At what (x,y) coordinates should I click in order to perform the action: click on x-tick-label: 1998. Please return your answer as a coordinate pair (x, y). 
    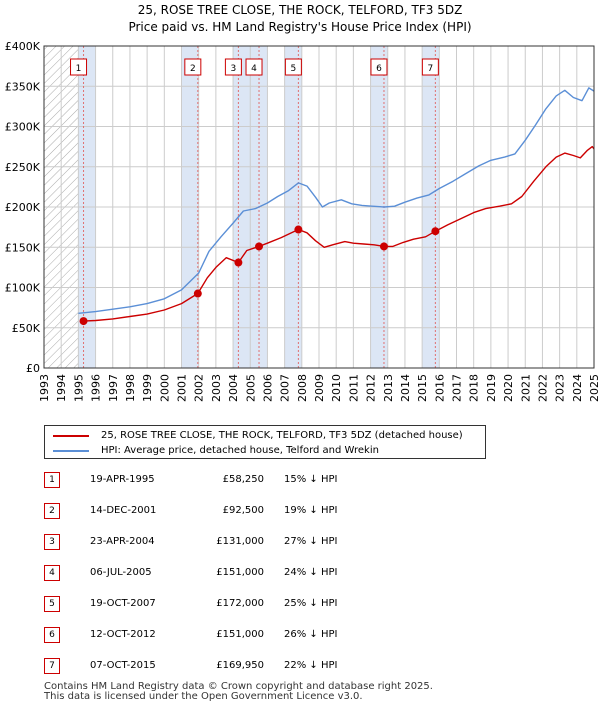
    Looking at the image, I should click on (130, 388).